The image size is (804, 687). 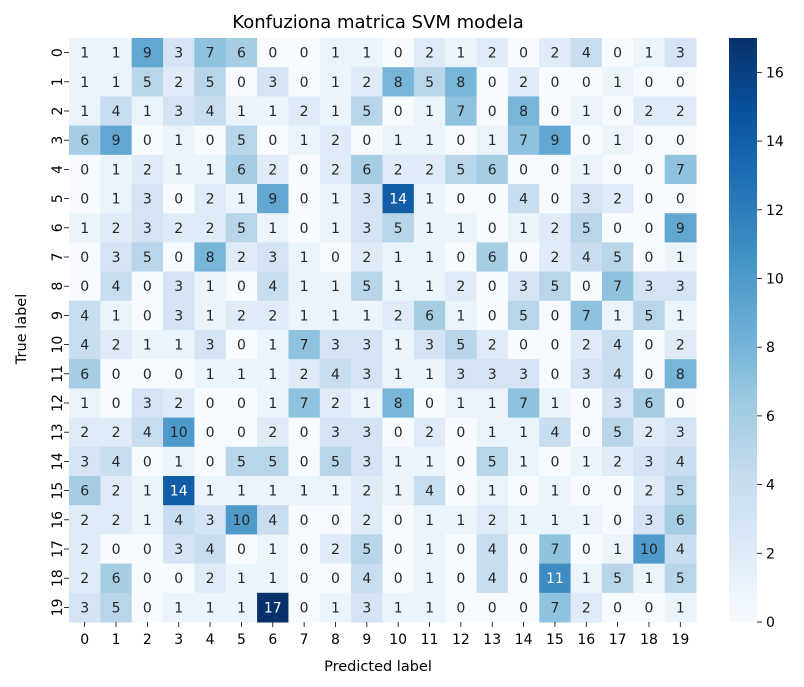 What do you see at coordinates (377, 22) in the screenshot?
I see `chart-title: Konfuziona matrica SVM modela` at bounding box center [377, 22].